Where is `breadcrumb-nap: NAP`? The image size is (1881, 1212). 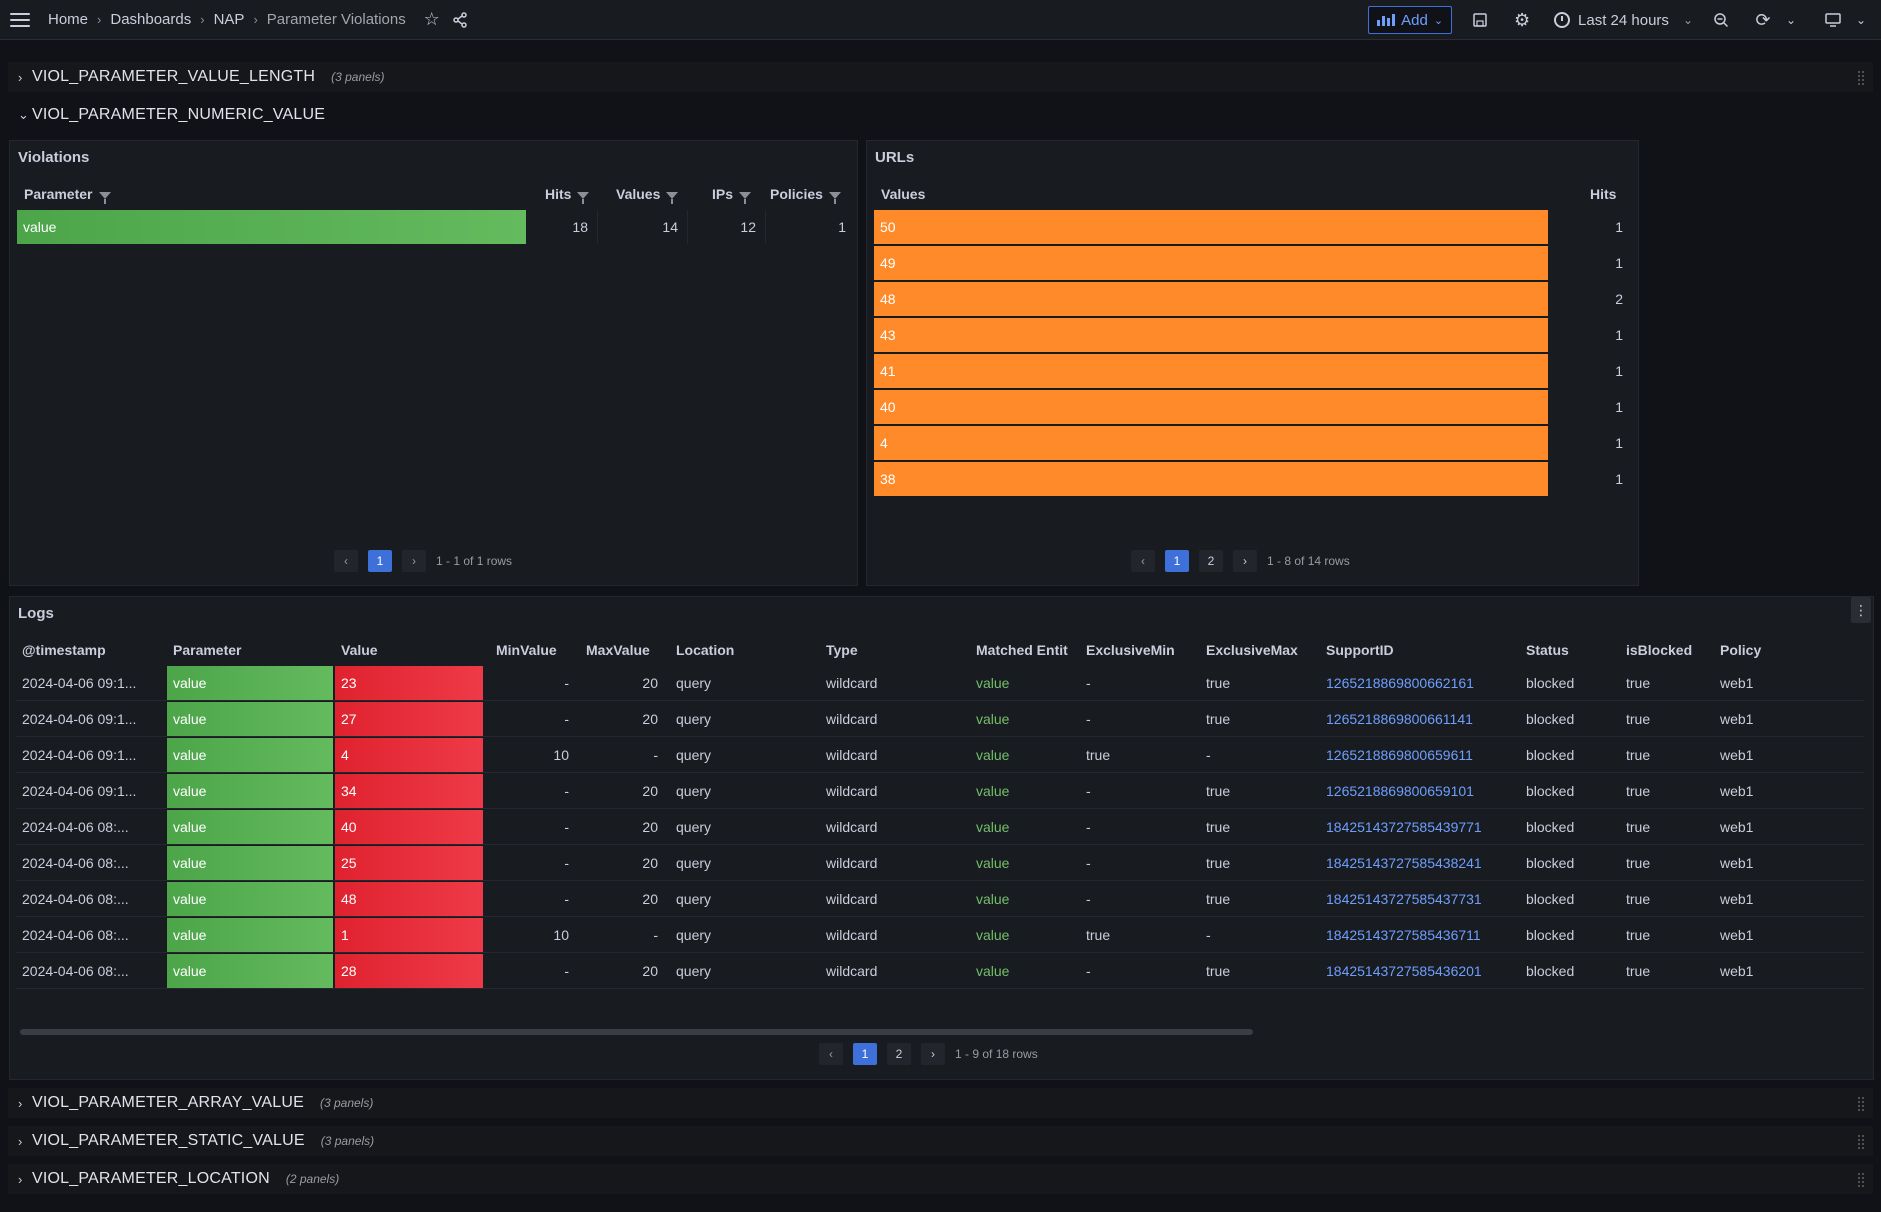 breadcrumb-nap: NAP is located at coordinates (229, 19).